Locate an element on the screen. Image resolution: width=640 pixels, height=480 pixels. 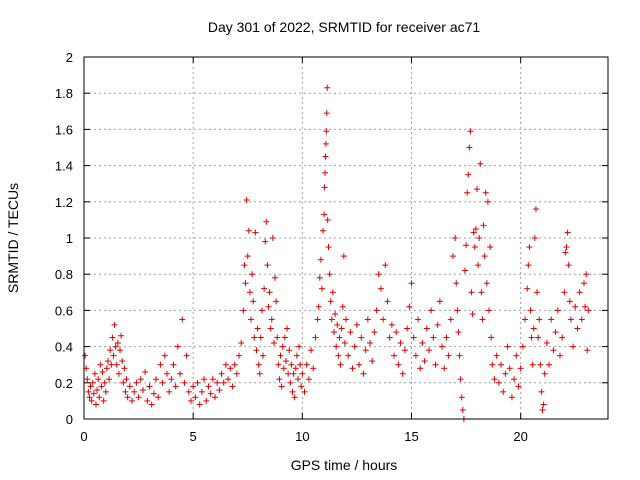
y-axis-label: SRMTID / TECUs is located at coordinates (13, 238).